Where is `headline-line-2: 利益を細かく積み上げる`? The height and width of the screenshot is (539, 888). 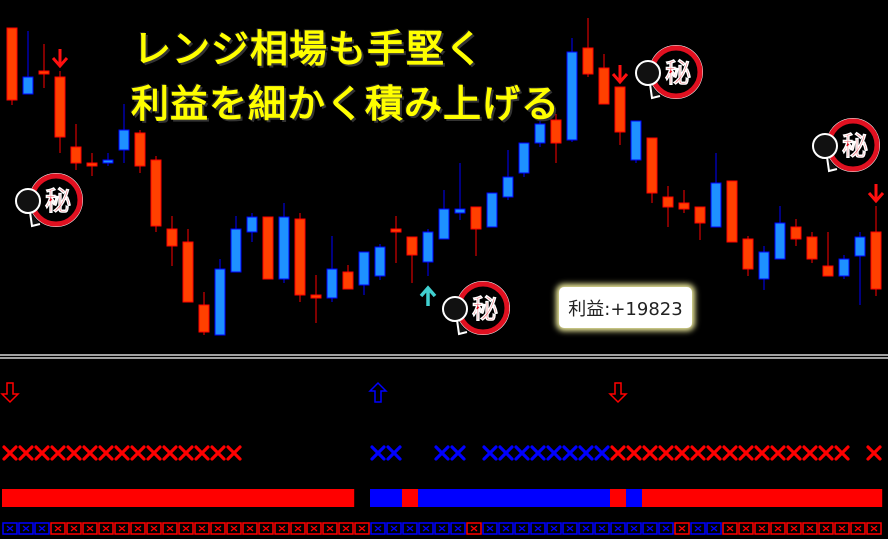
headline-line-2: 利益を細かく積み上げる is located at coordinates (346, 104).